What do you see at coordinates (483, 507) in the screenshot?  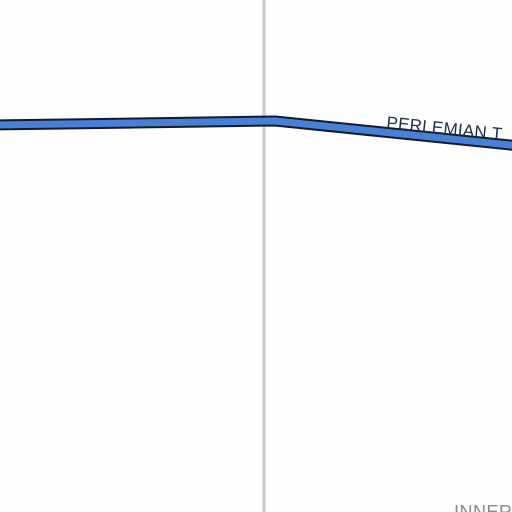 I see `area-label: INNER` at bounding box center [483, 507].